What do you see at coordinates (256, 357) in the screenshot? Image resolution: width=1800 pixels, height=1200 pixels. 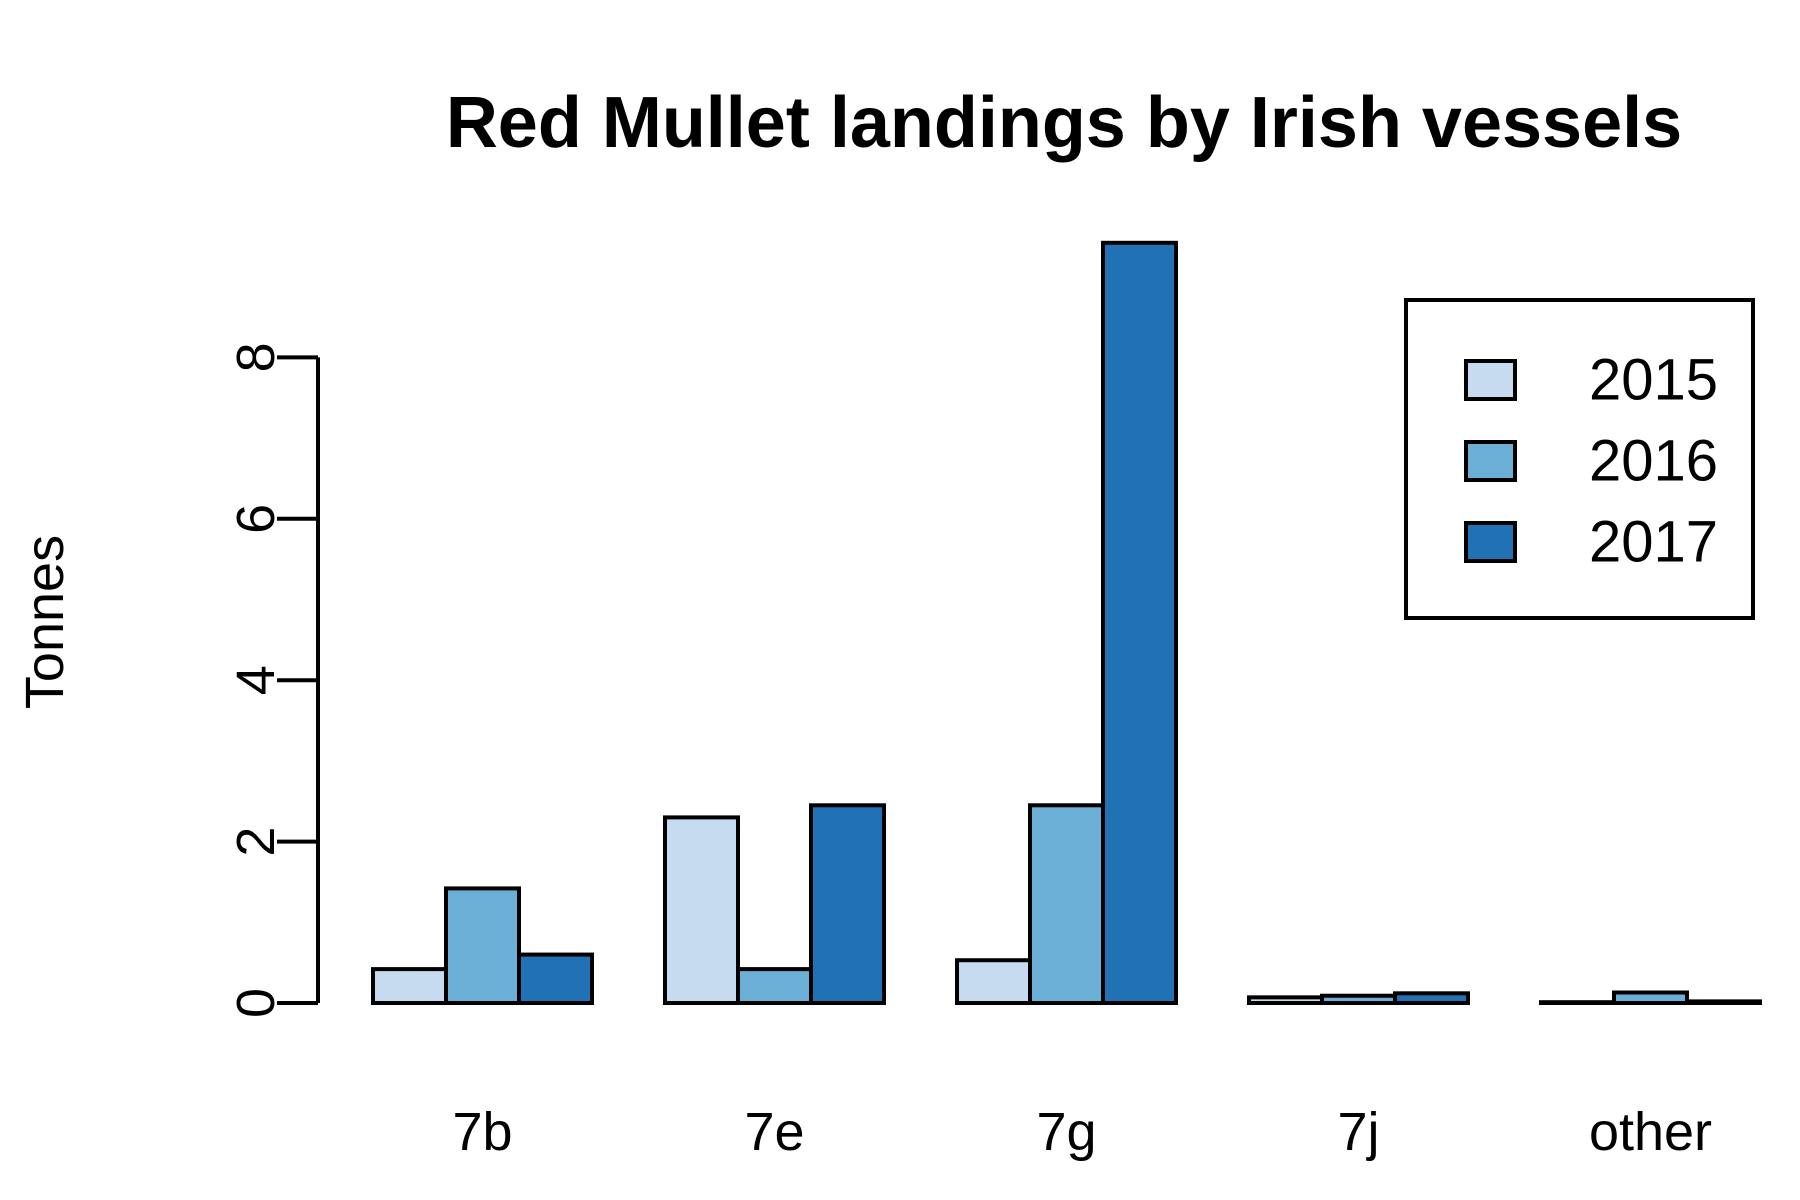 I see `y-tick-label: 8` at bounding box center [256, 357].